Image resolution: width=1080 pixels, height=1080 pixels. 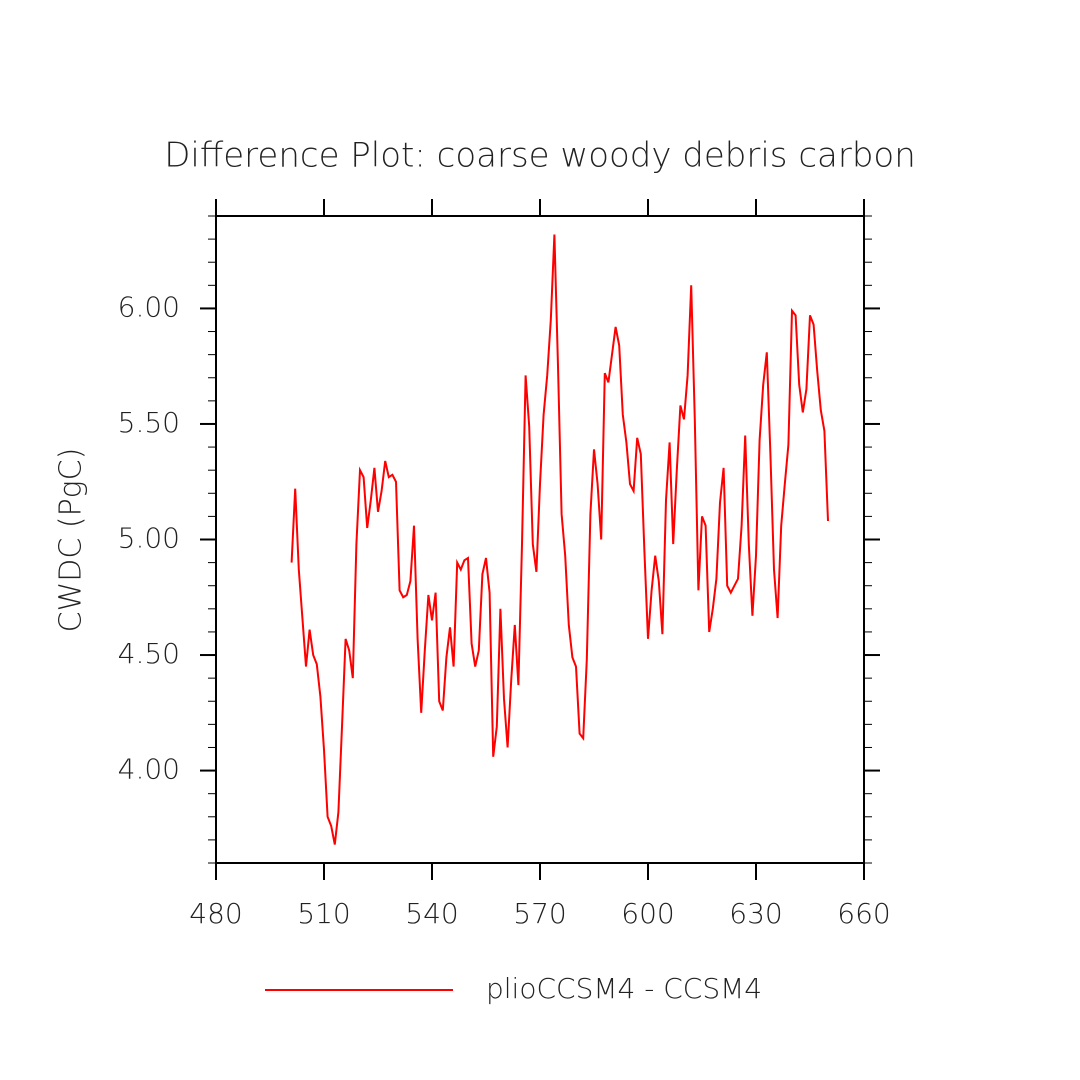 What do you see at coordinates (431, 913) in the screenshot?
I see `x-tick-label: 540` at bounding box center [431, 913].